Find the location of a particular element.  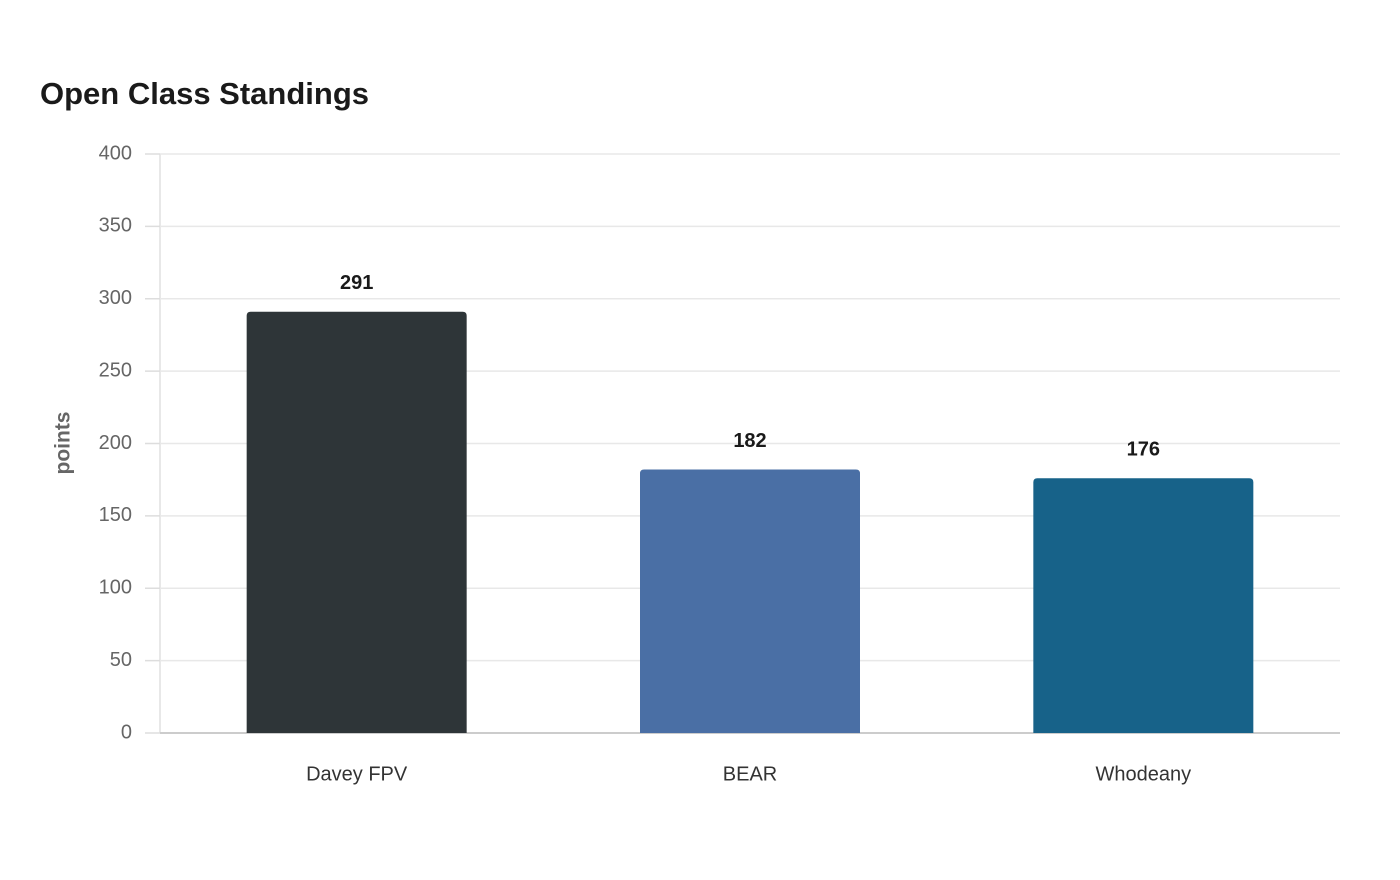

y-tick-label: 100 is located at coordinates (115, 588).